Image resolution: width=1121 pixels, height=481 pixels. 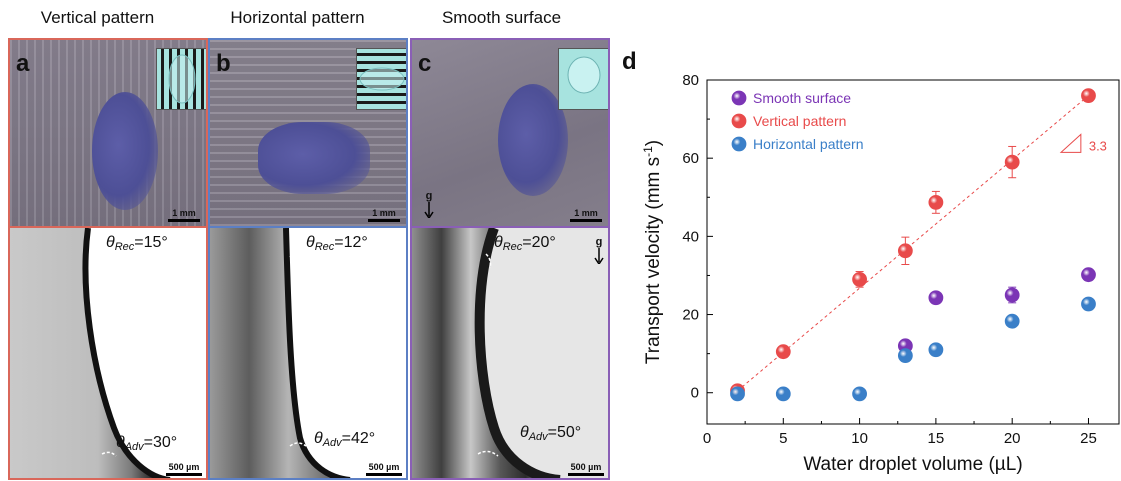 What do you see at coordinates (629, 61) in the screenshot?
I see `panel-d-letter: d` at bounding box center [629, 61].